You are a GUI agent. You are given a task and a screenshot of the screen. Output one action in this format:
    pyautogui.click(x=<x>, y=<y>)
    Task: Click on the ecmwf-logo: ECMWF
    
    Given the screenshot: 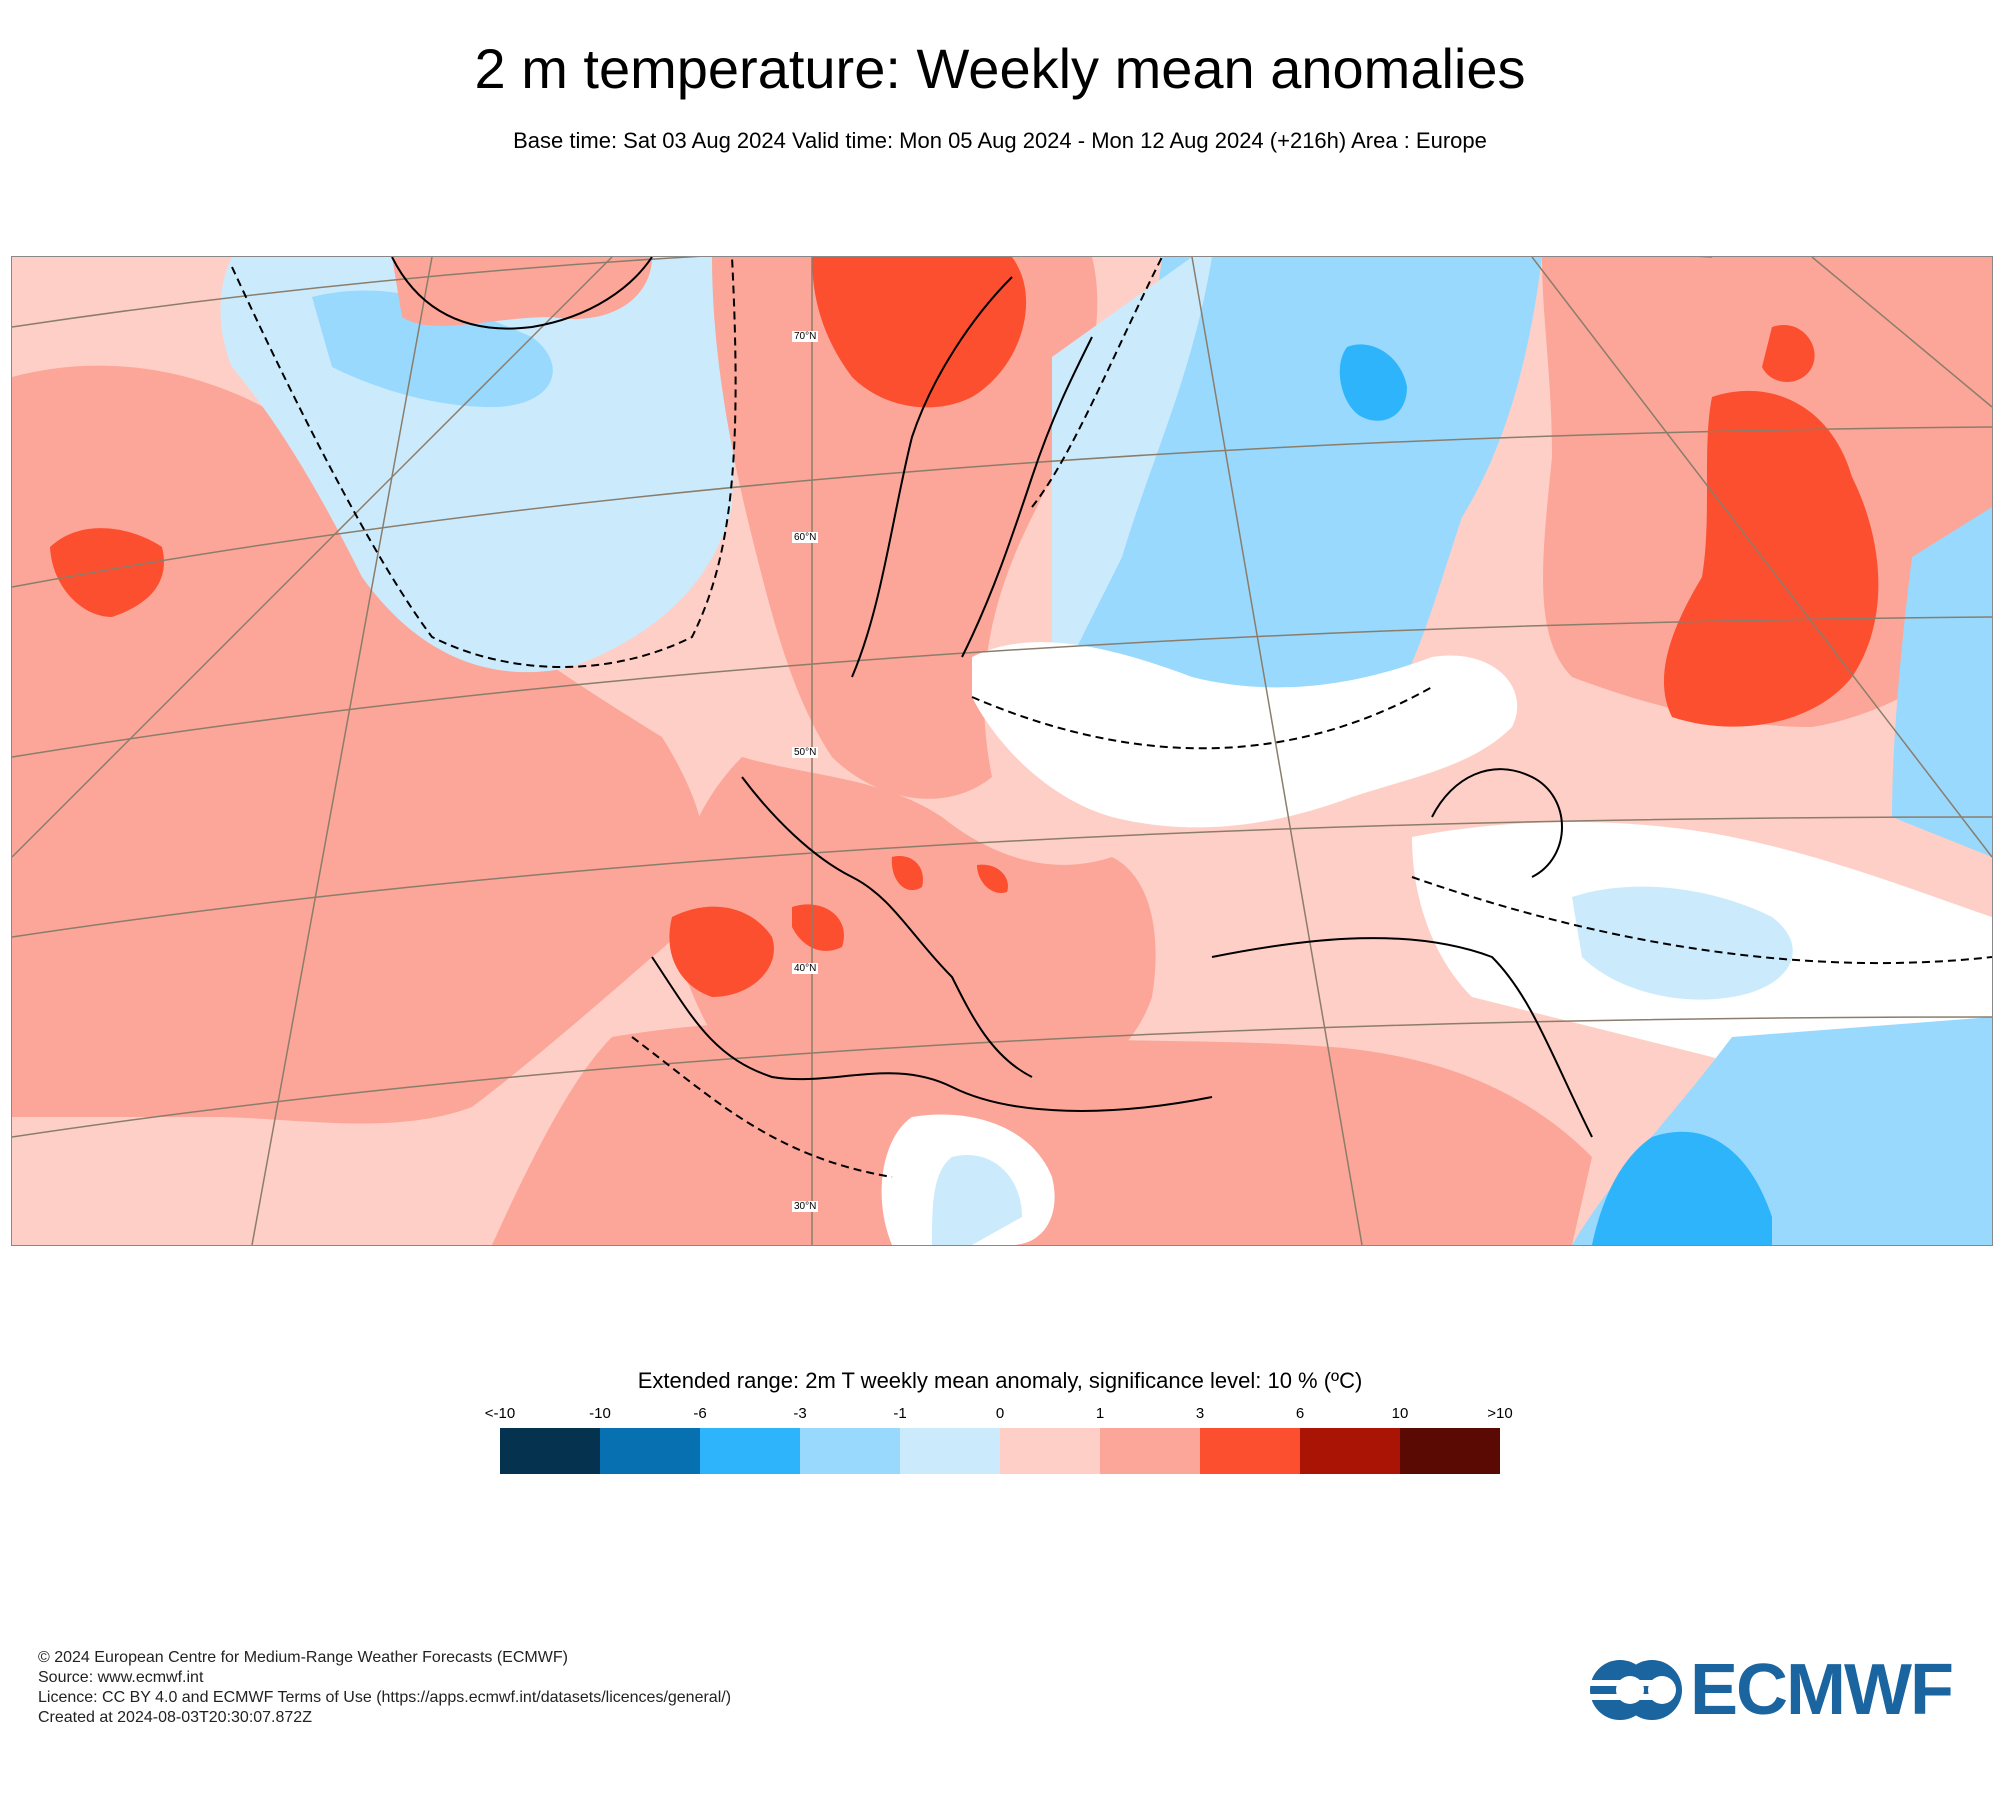 What is the action you would take?
    pyautogui.click(x=1777, y=1690)
    